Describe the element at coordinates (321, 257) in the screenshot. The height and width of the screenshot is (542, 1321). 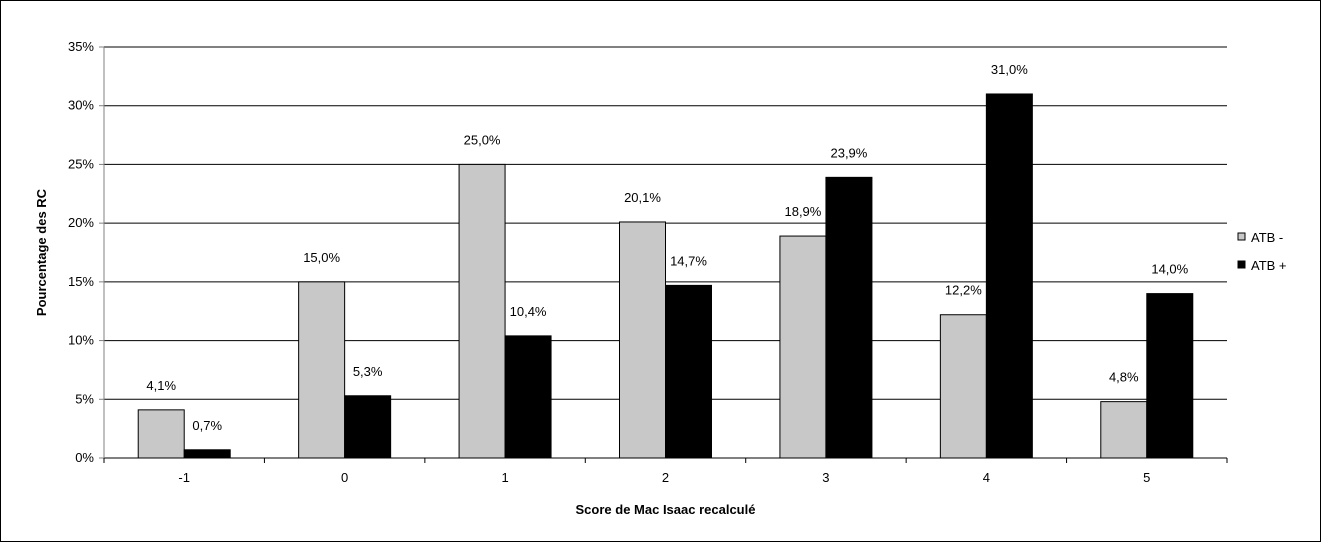
I see `data-label: 15,0%` at that location.